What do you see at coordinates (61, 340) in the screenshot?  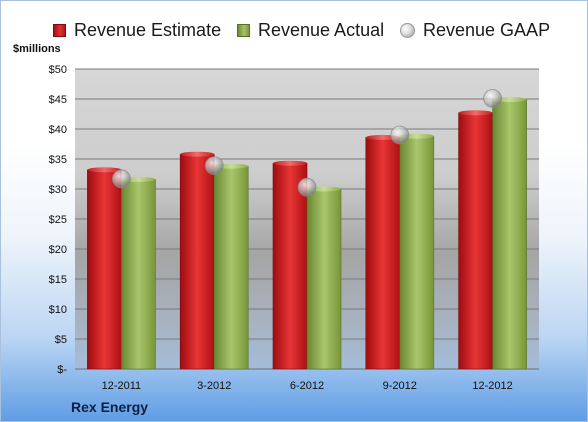 I see `y-tick-label: $5` at bounding box center [61, 340].